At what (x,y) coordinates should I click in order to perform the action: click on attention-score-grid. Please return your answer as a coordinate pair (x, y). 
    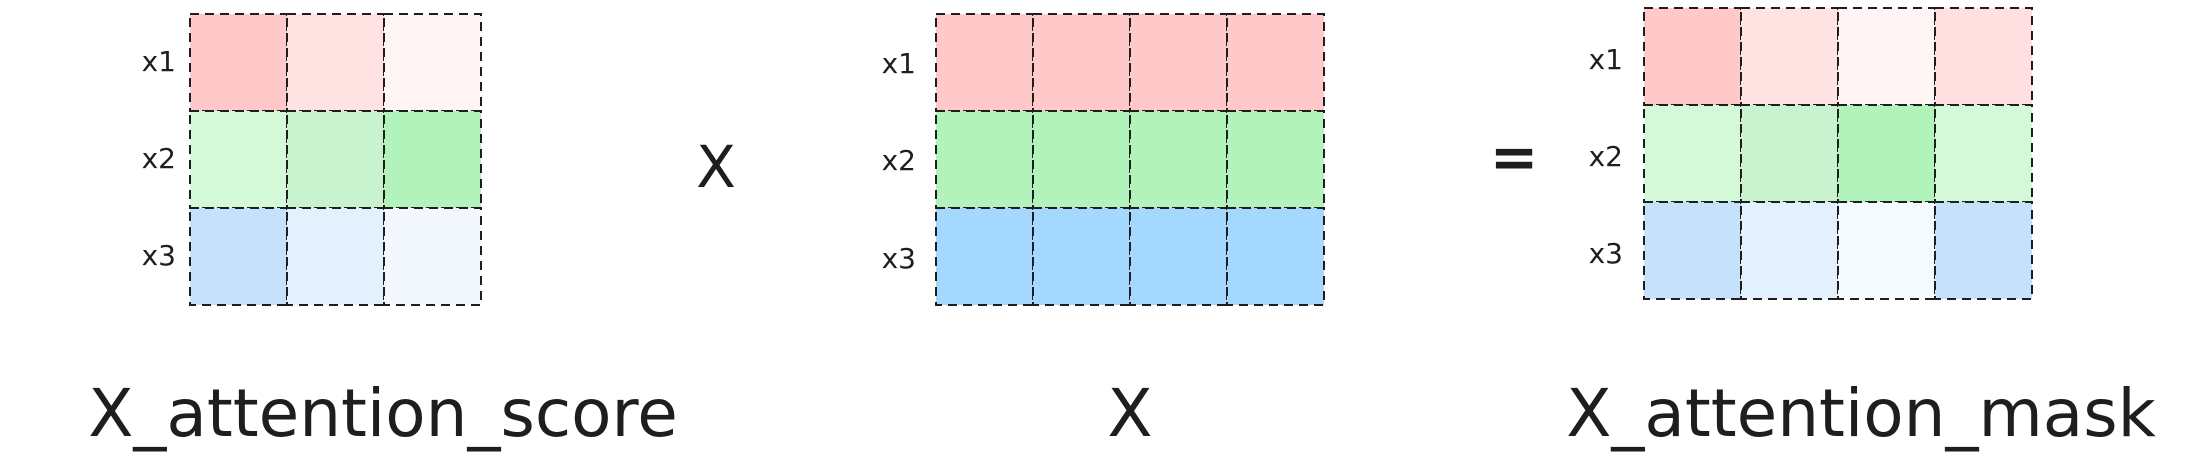
    Looking at the image, I should click on (335, 159).